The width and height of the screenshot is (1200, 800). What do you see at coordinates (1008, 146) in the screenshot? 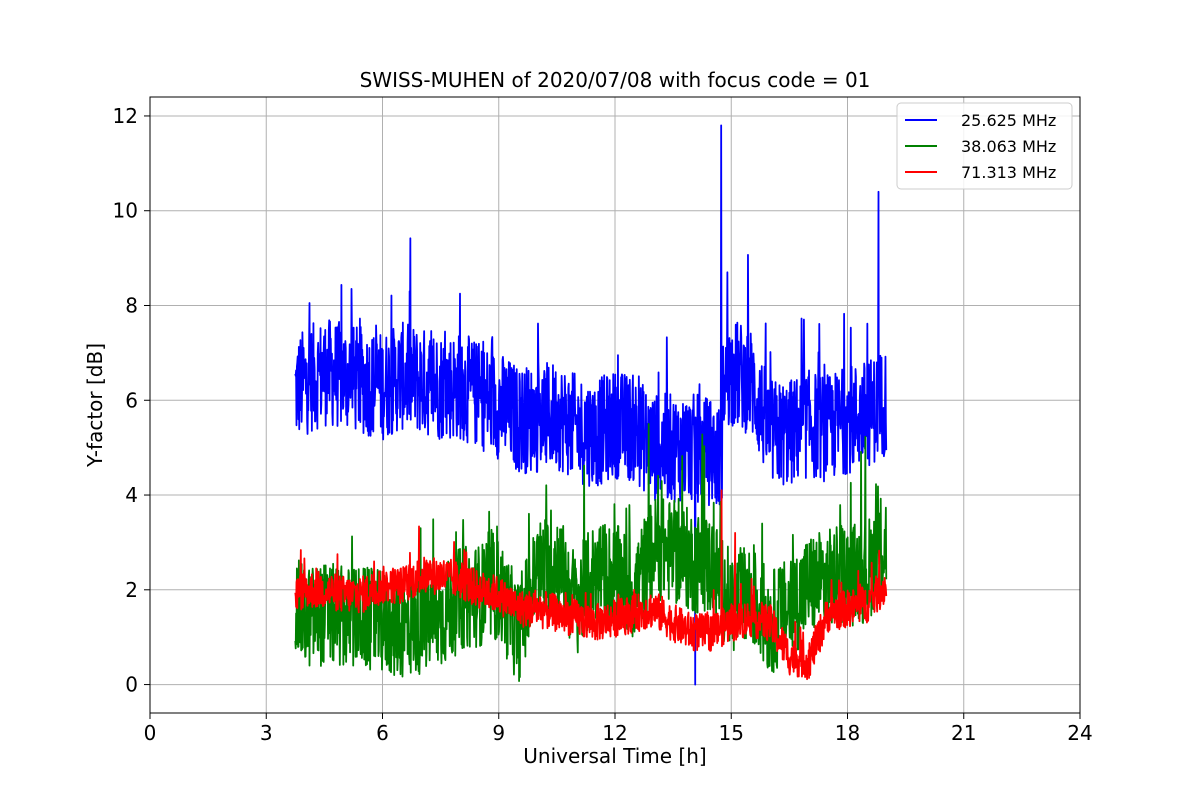
I see `legend-label: 38.063 MHz` at bounding box center [1008, 146].